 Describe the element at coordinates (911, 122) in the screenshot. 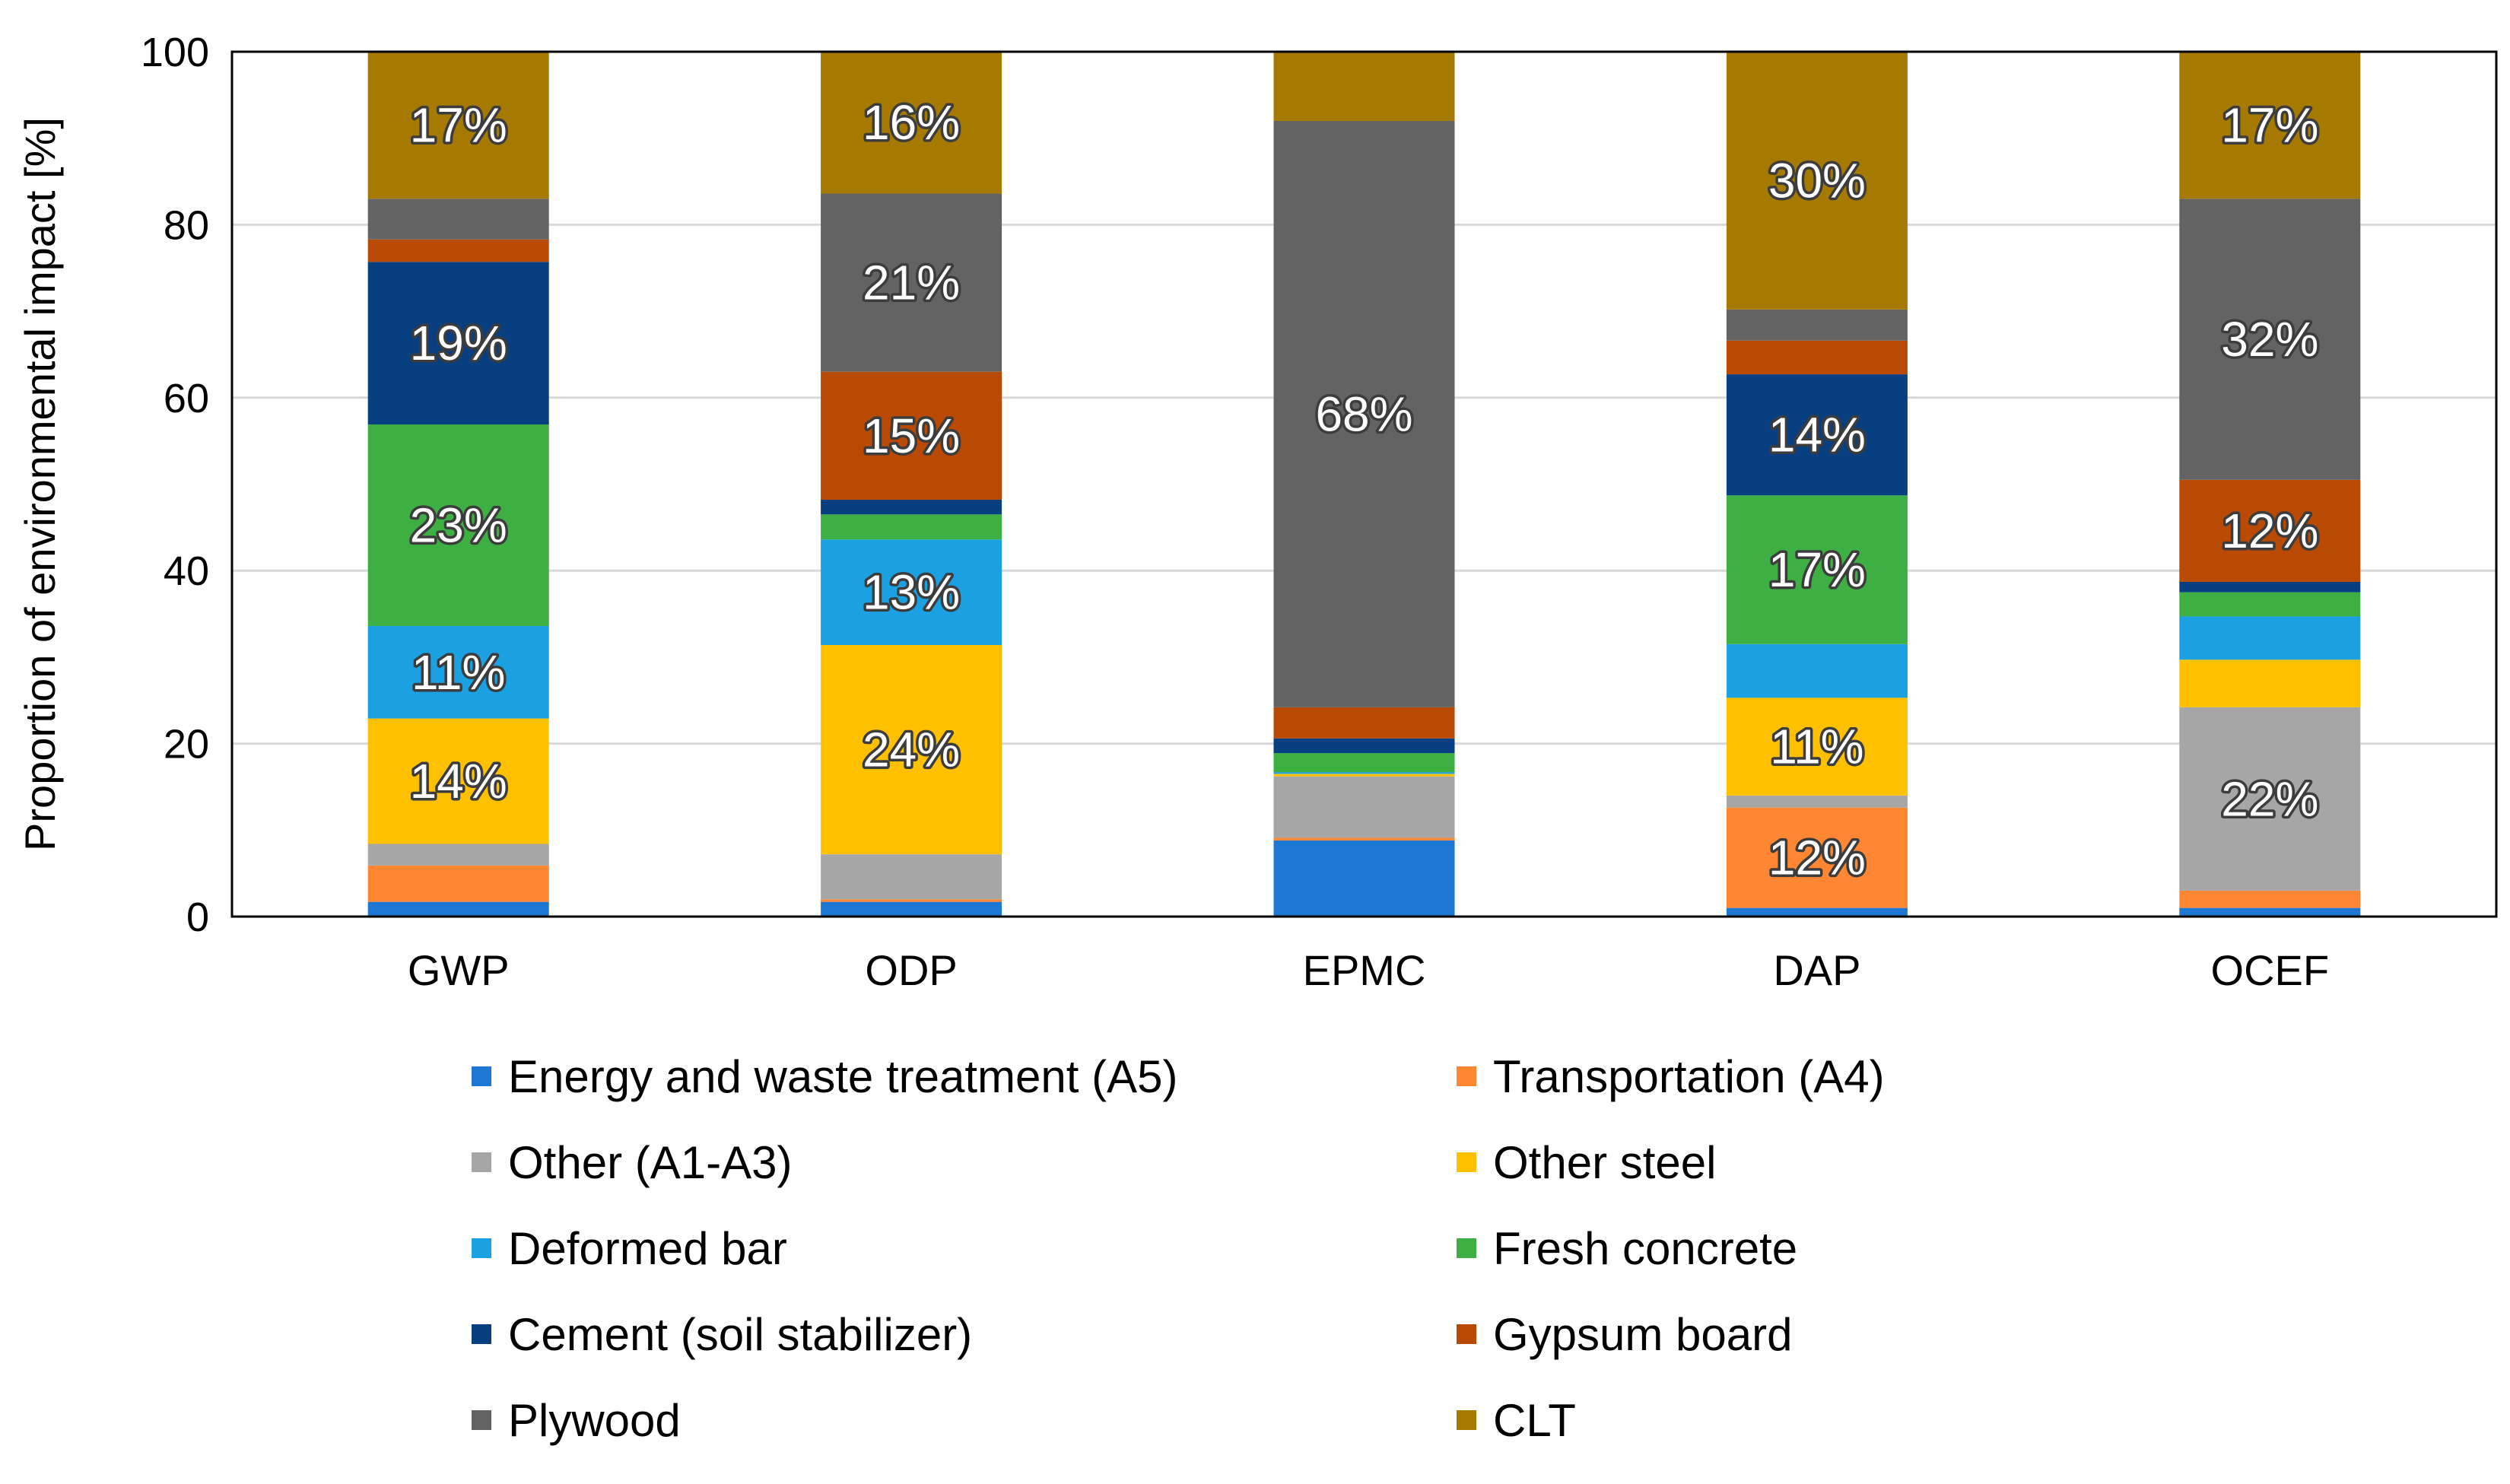

I see `data-label: 16%` at that location.